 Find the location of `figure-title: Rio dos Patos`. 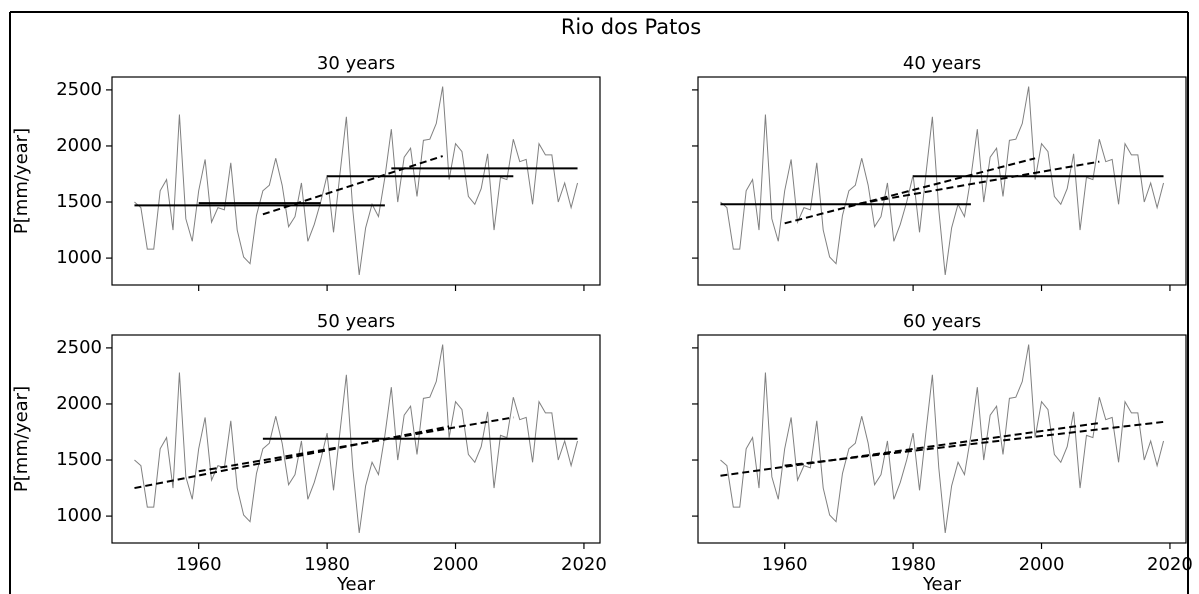

figure-title: Rio dos Patos is located at coordinates (631, 27).